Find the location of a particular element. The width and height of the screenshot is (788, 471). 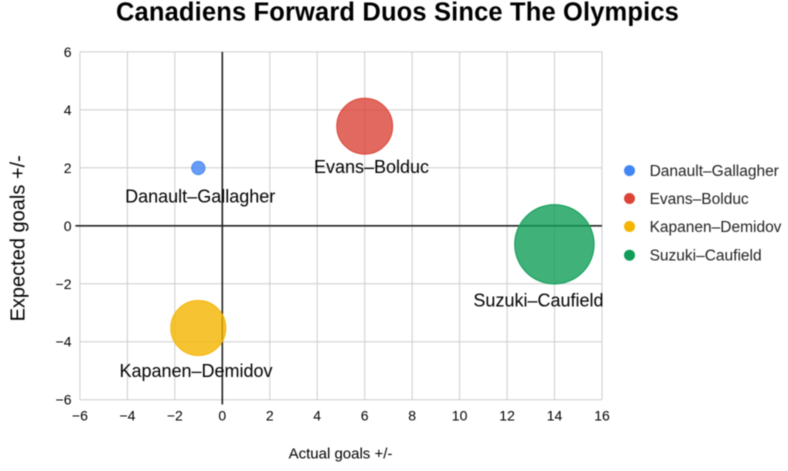

svg-text: 8 is located at coordinates (412, 416).